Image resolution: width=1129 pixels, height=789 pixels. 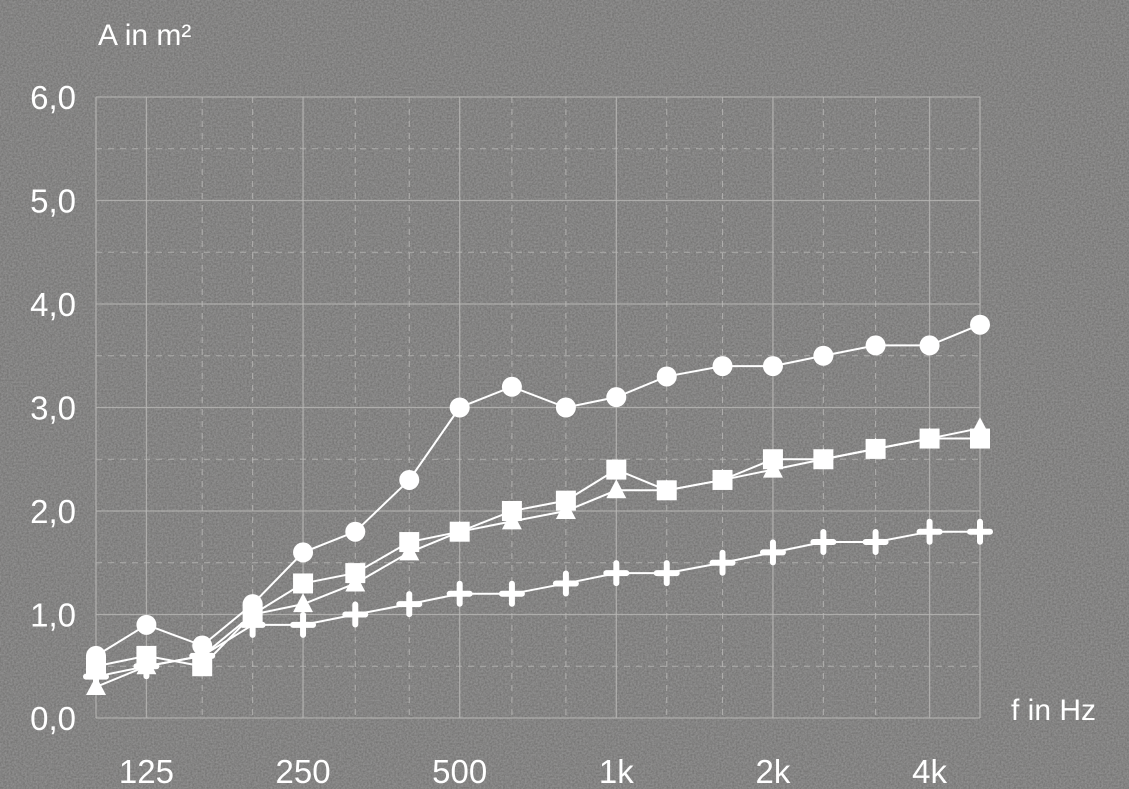 I want to click on x-tick-label: 250, so click(x=303, y=771).